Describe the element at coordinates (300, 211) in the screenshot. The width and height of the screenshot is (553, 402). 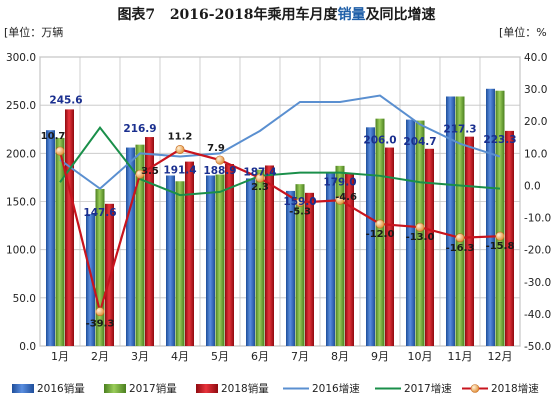
I see `data-label-2018增速: -5.3` at that location.